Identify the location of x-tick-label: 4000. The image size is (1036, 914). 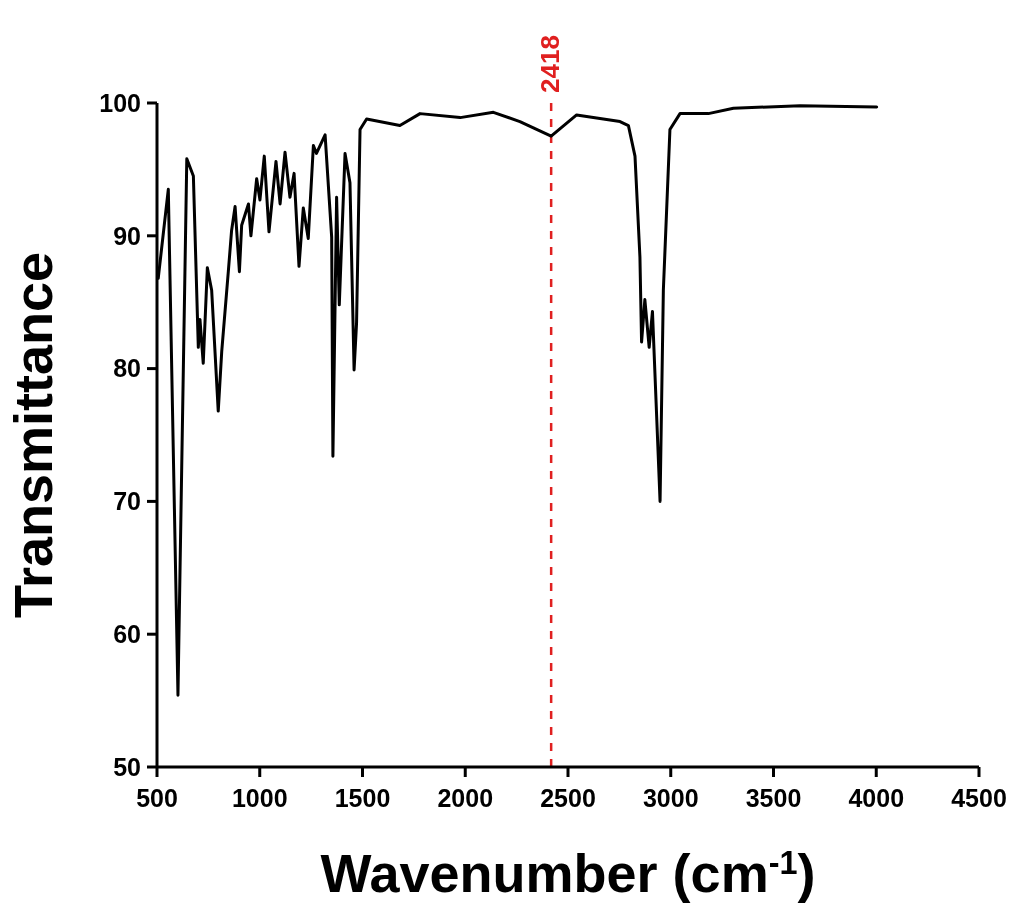
(876, 798).